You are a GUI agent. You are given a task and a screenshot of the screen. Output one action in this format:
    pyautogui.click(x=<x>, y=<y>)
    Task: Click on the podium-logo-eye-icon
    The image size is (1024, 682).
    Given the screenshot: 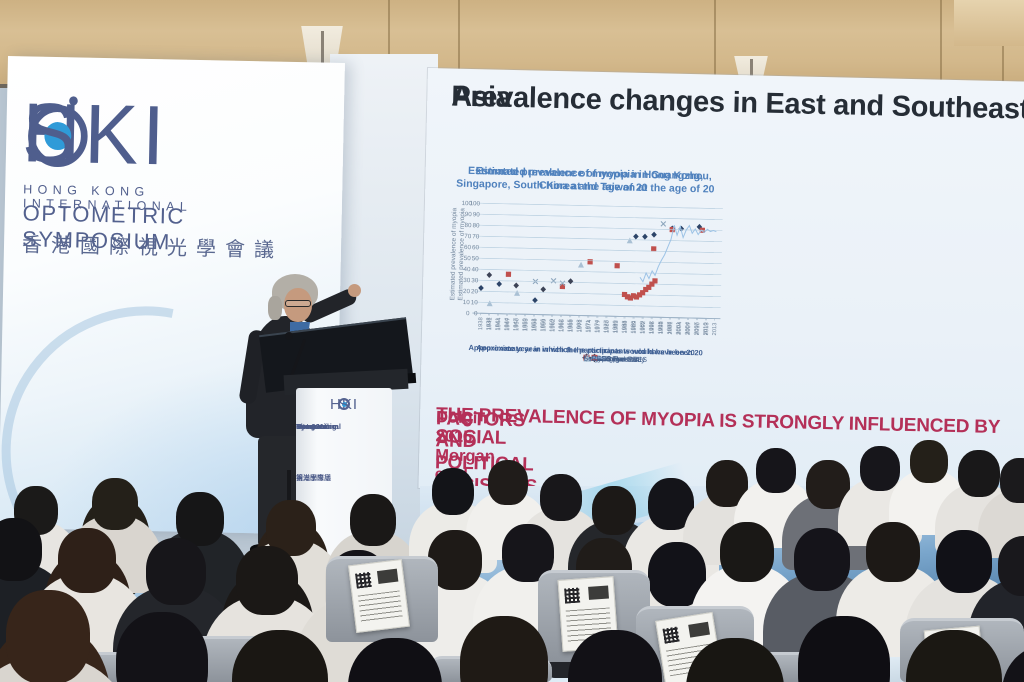 What is the action you would take?
    pyautogui.click(x=344, y=404)
    